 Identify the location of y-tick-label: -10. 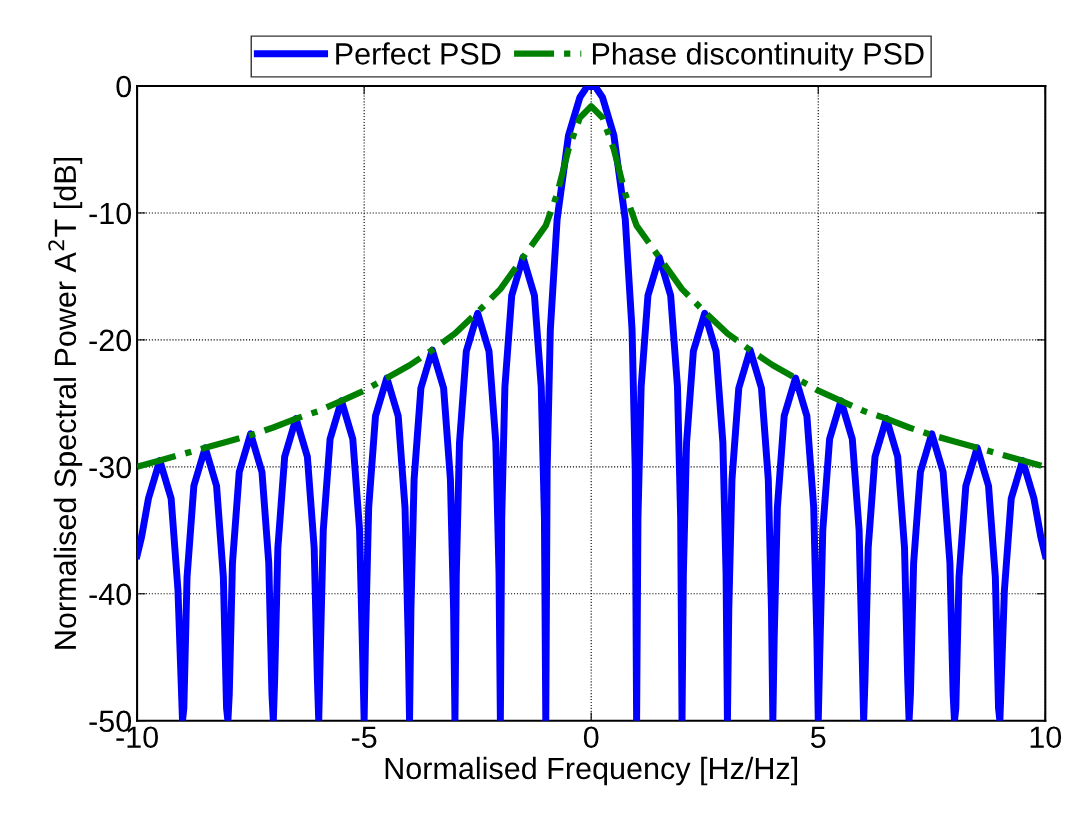
(110, 213).